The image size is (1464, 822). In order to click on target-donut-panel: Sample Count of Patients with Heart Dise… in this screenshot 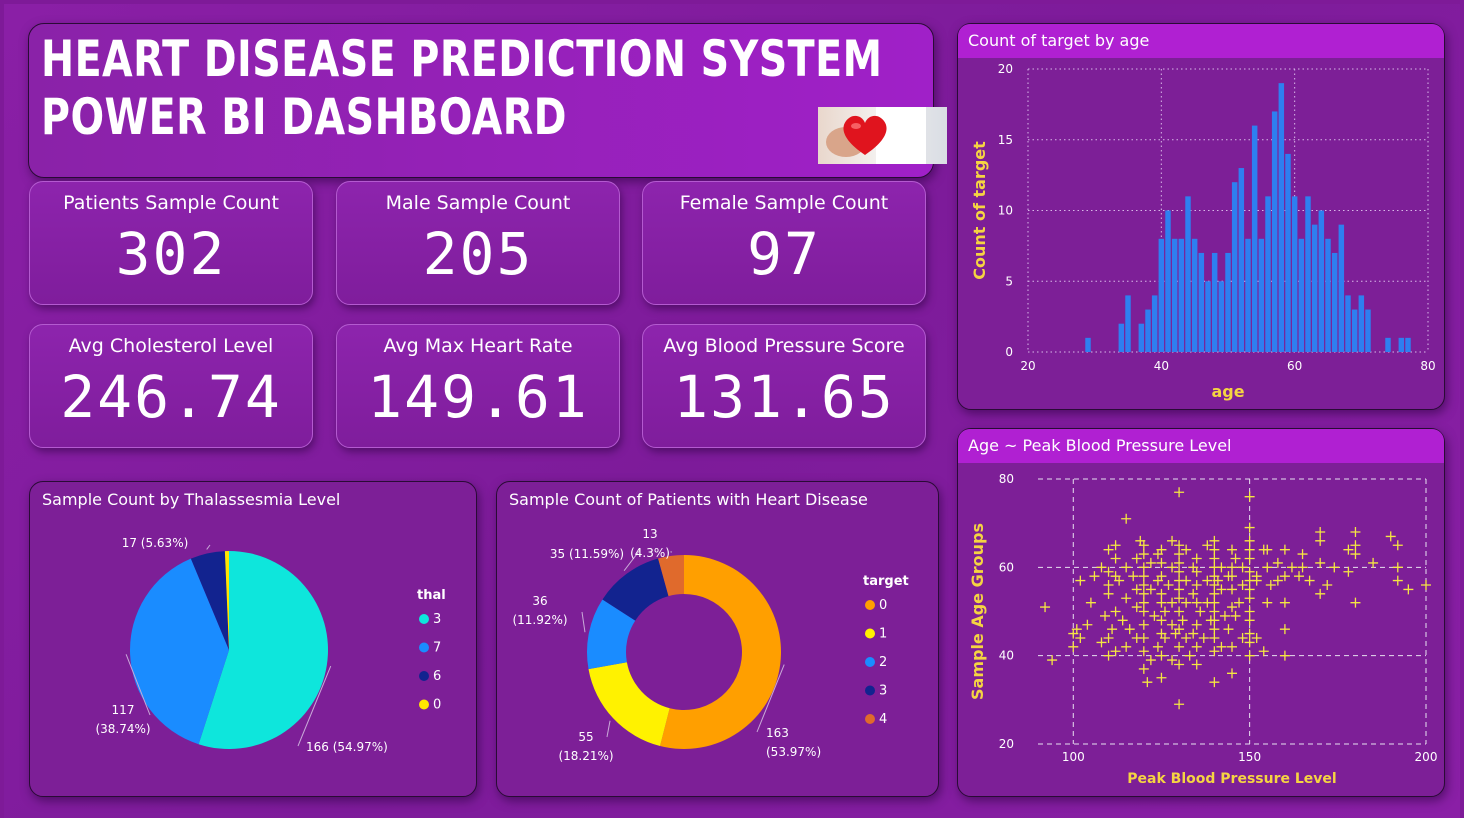, I will do `click(717, 639)`.